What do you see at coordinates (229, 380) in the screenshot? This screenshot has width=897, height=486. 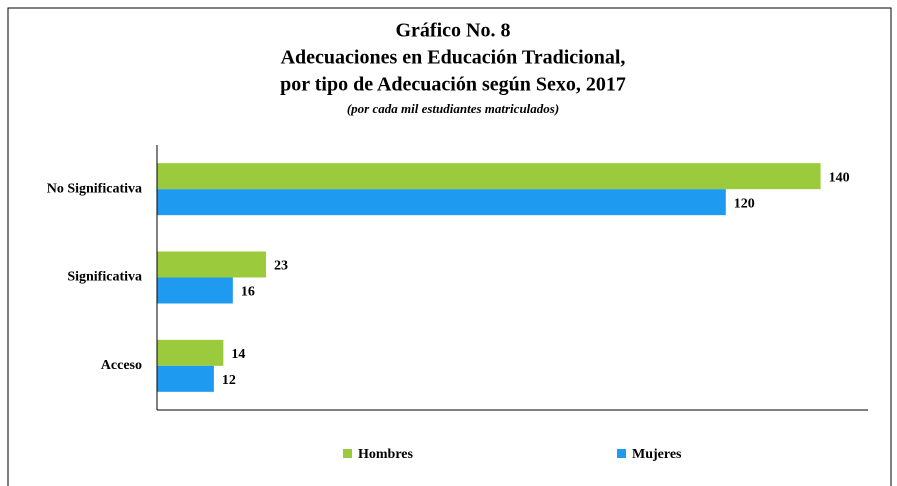 I see `data-label: 12` at bounding box center [229, 380].